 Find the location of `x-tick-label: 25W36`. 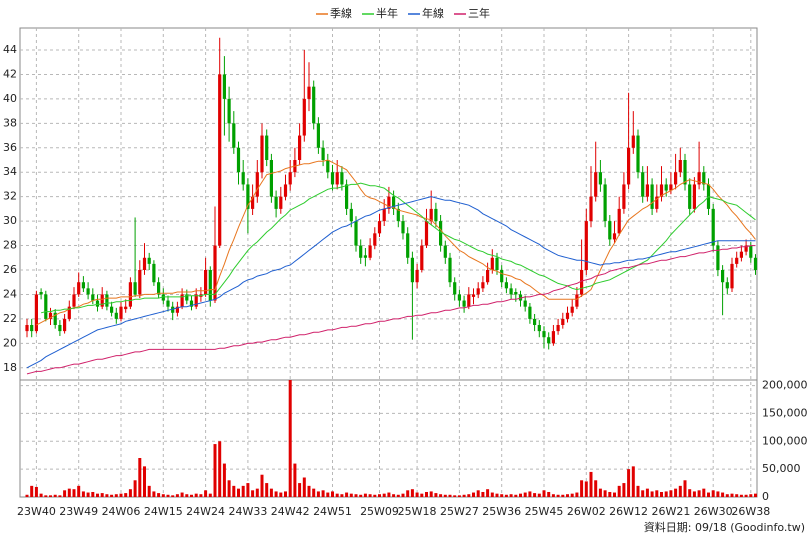

x-tick-label: 25W36 is located at coordinates (501, 511).